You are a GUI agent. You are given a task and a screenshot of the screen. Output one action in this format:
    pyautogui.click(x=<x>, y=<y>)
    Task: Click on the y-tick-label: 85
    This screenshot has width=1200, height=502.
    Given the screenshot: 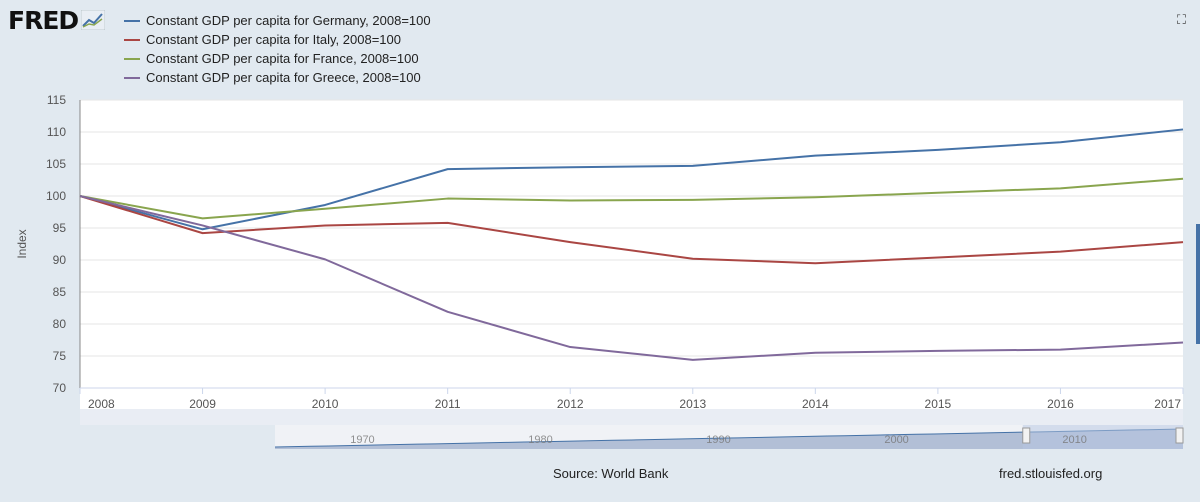 What is the action you would take?
    pyautogui.click(x=60, y=292)
    